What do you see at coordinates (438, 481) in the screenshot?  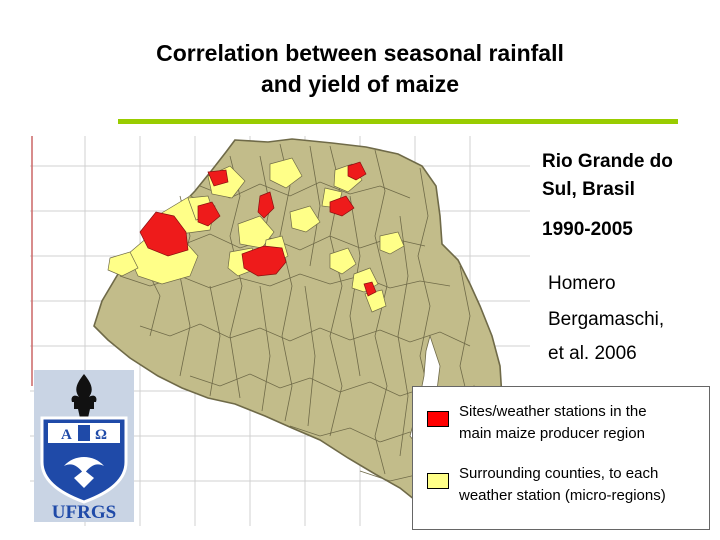 I see `legend-swatch-yellow` at bounding box center [438, 481].